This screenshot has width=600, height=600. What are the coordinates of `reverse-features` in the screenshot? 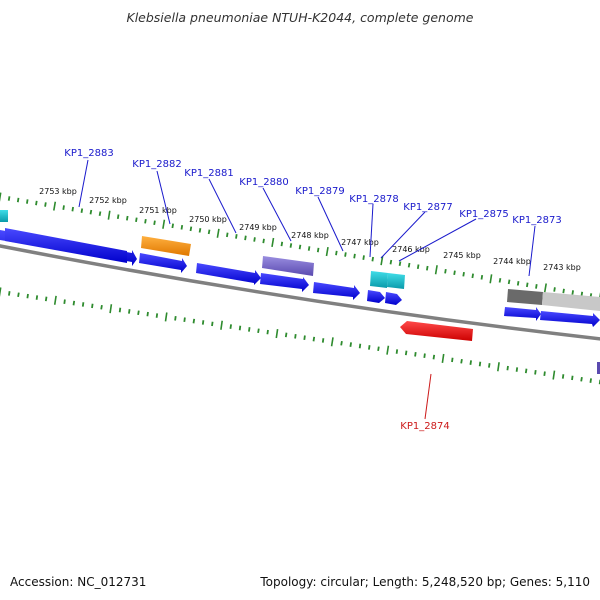 It's located at (500, 347).